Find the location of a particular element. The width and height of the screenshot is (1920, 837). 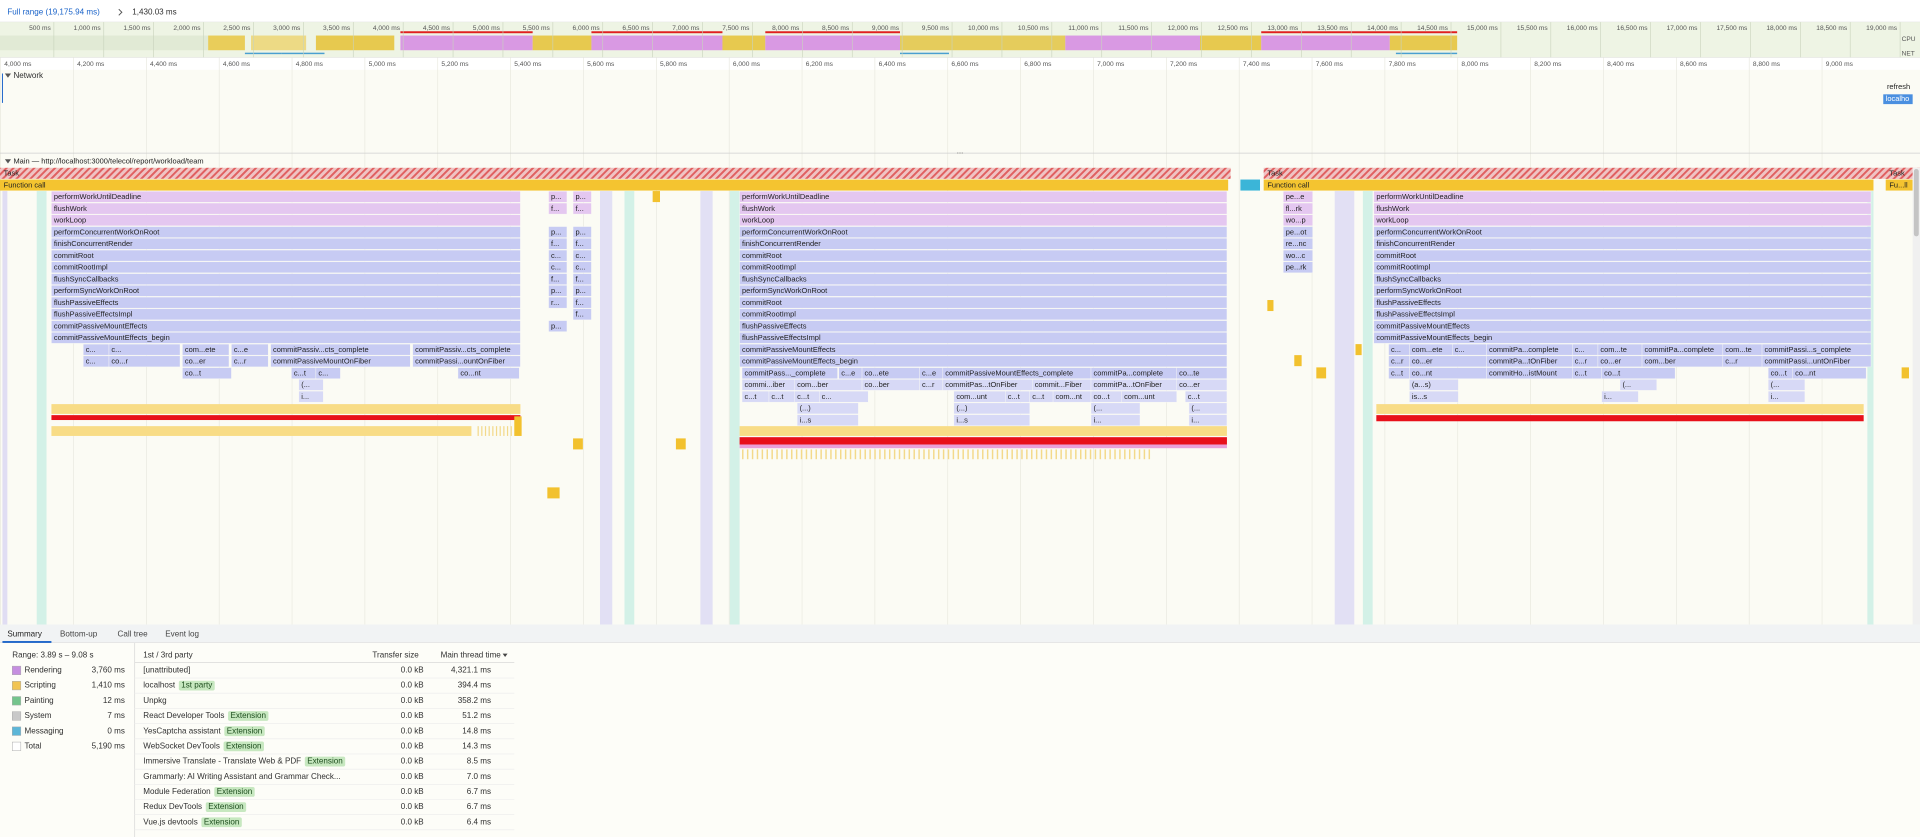

table-cell: Unpkg is located at coordinates (154, 700).